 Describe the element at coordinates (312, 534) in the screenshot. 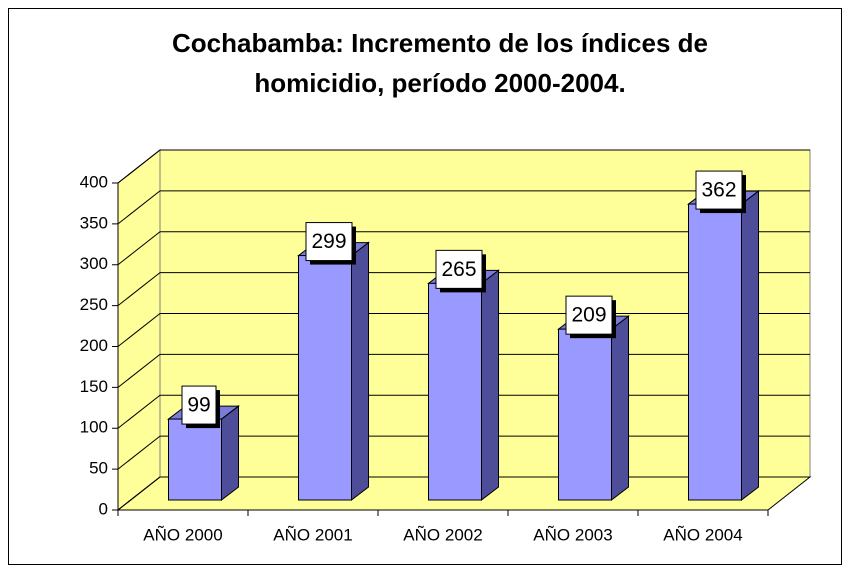

I see `x-tick-label: AÑO 2001` at that location.